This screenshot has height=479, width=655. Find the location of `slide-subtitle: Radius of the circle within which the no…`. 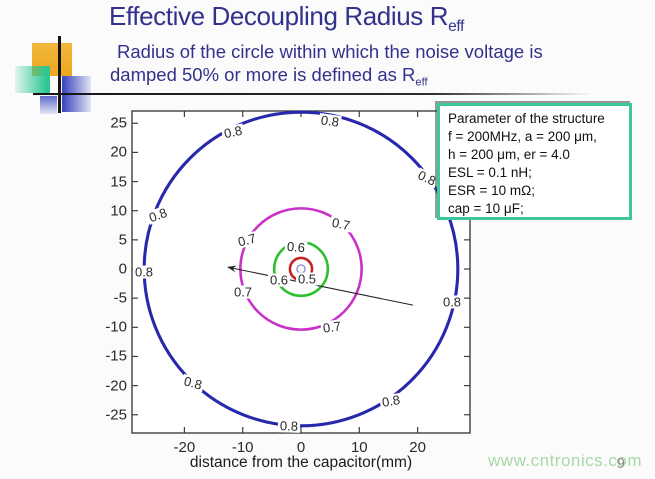

slide-subtitle: Radius of the circle within which the no… is located at coordinates (326, 64).